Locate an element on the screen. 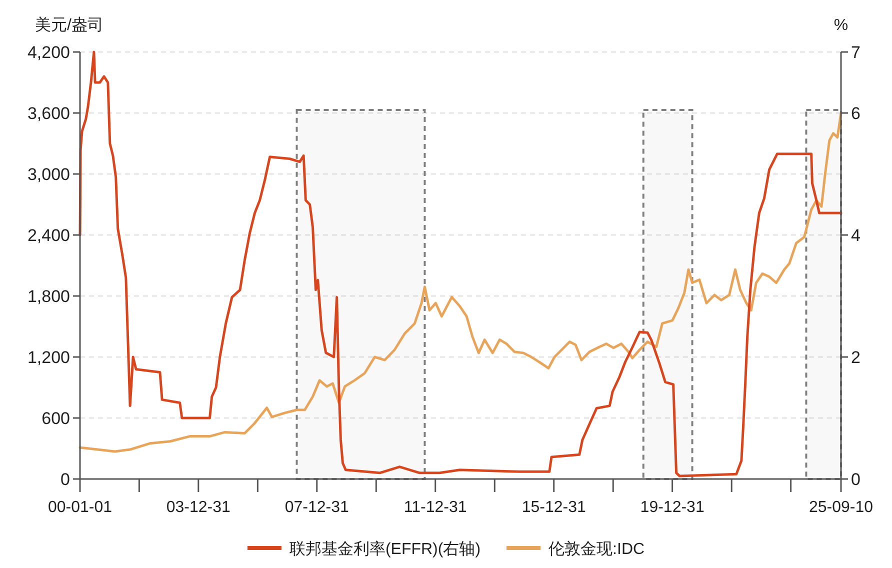 The width and height of the screenshot is (892, 568). x-tick-label: 25-09-10 is located at coordinates (841, 507).